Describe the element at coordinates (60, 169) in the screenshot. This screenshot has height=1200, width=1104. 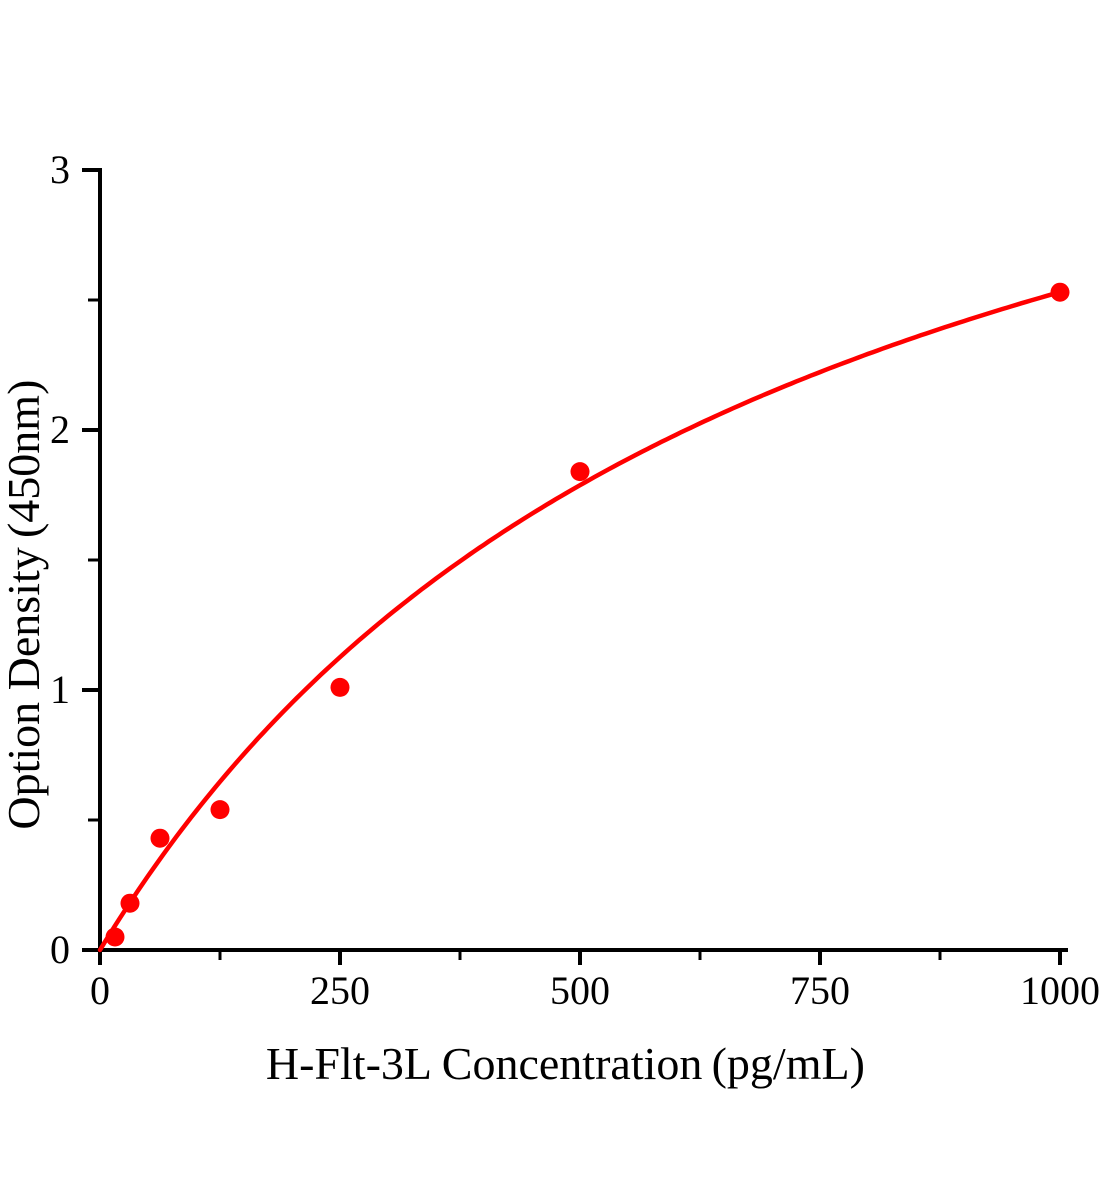
I see `y-tick-label: 3` at that location.